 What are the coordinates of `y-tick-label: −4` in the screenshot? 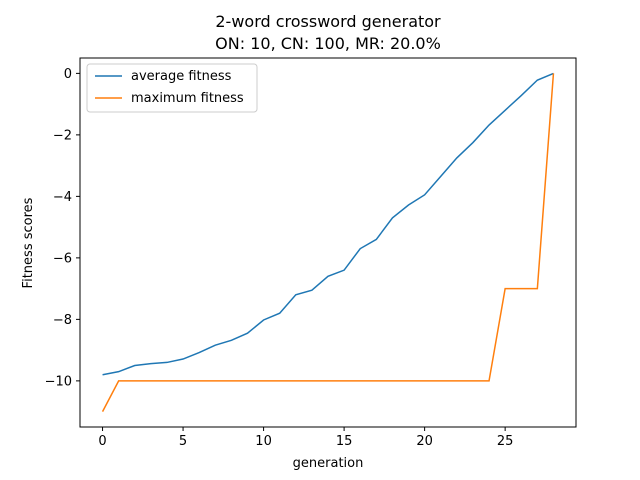 It's located at (62, 197).